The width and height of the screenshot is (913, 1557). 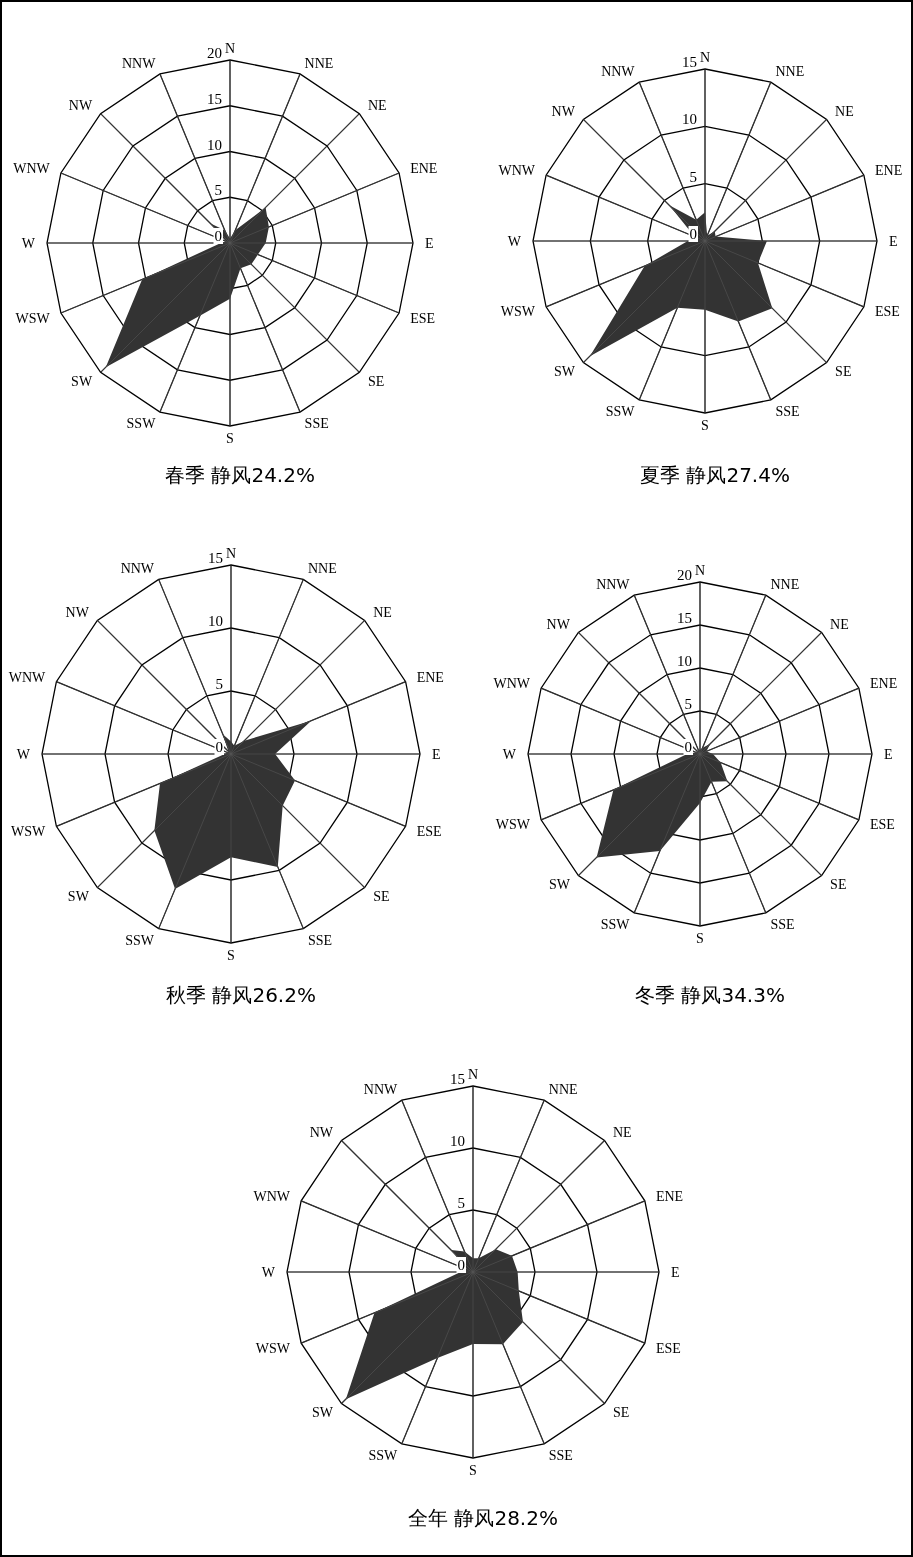 I want to click on text: 全年 静风28.2%, so click(x=483, y=1518).